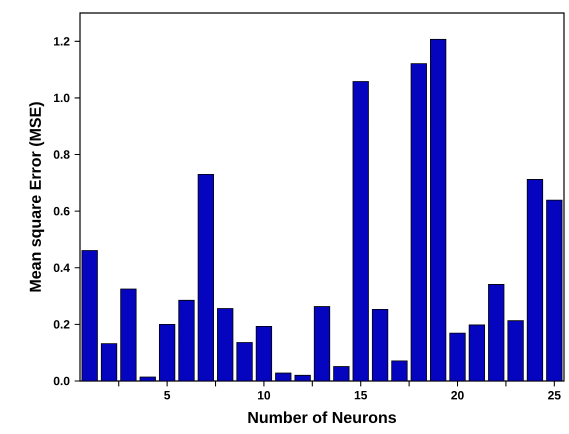  What do you see at coordinates (36, 197) in the screenshot?
I see `y-axis-title: Mean square Error (MSE)` at bounding box center [36, 197].